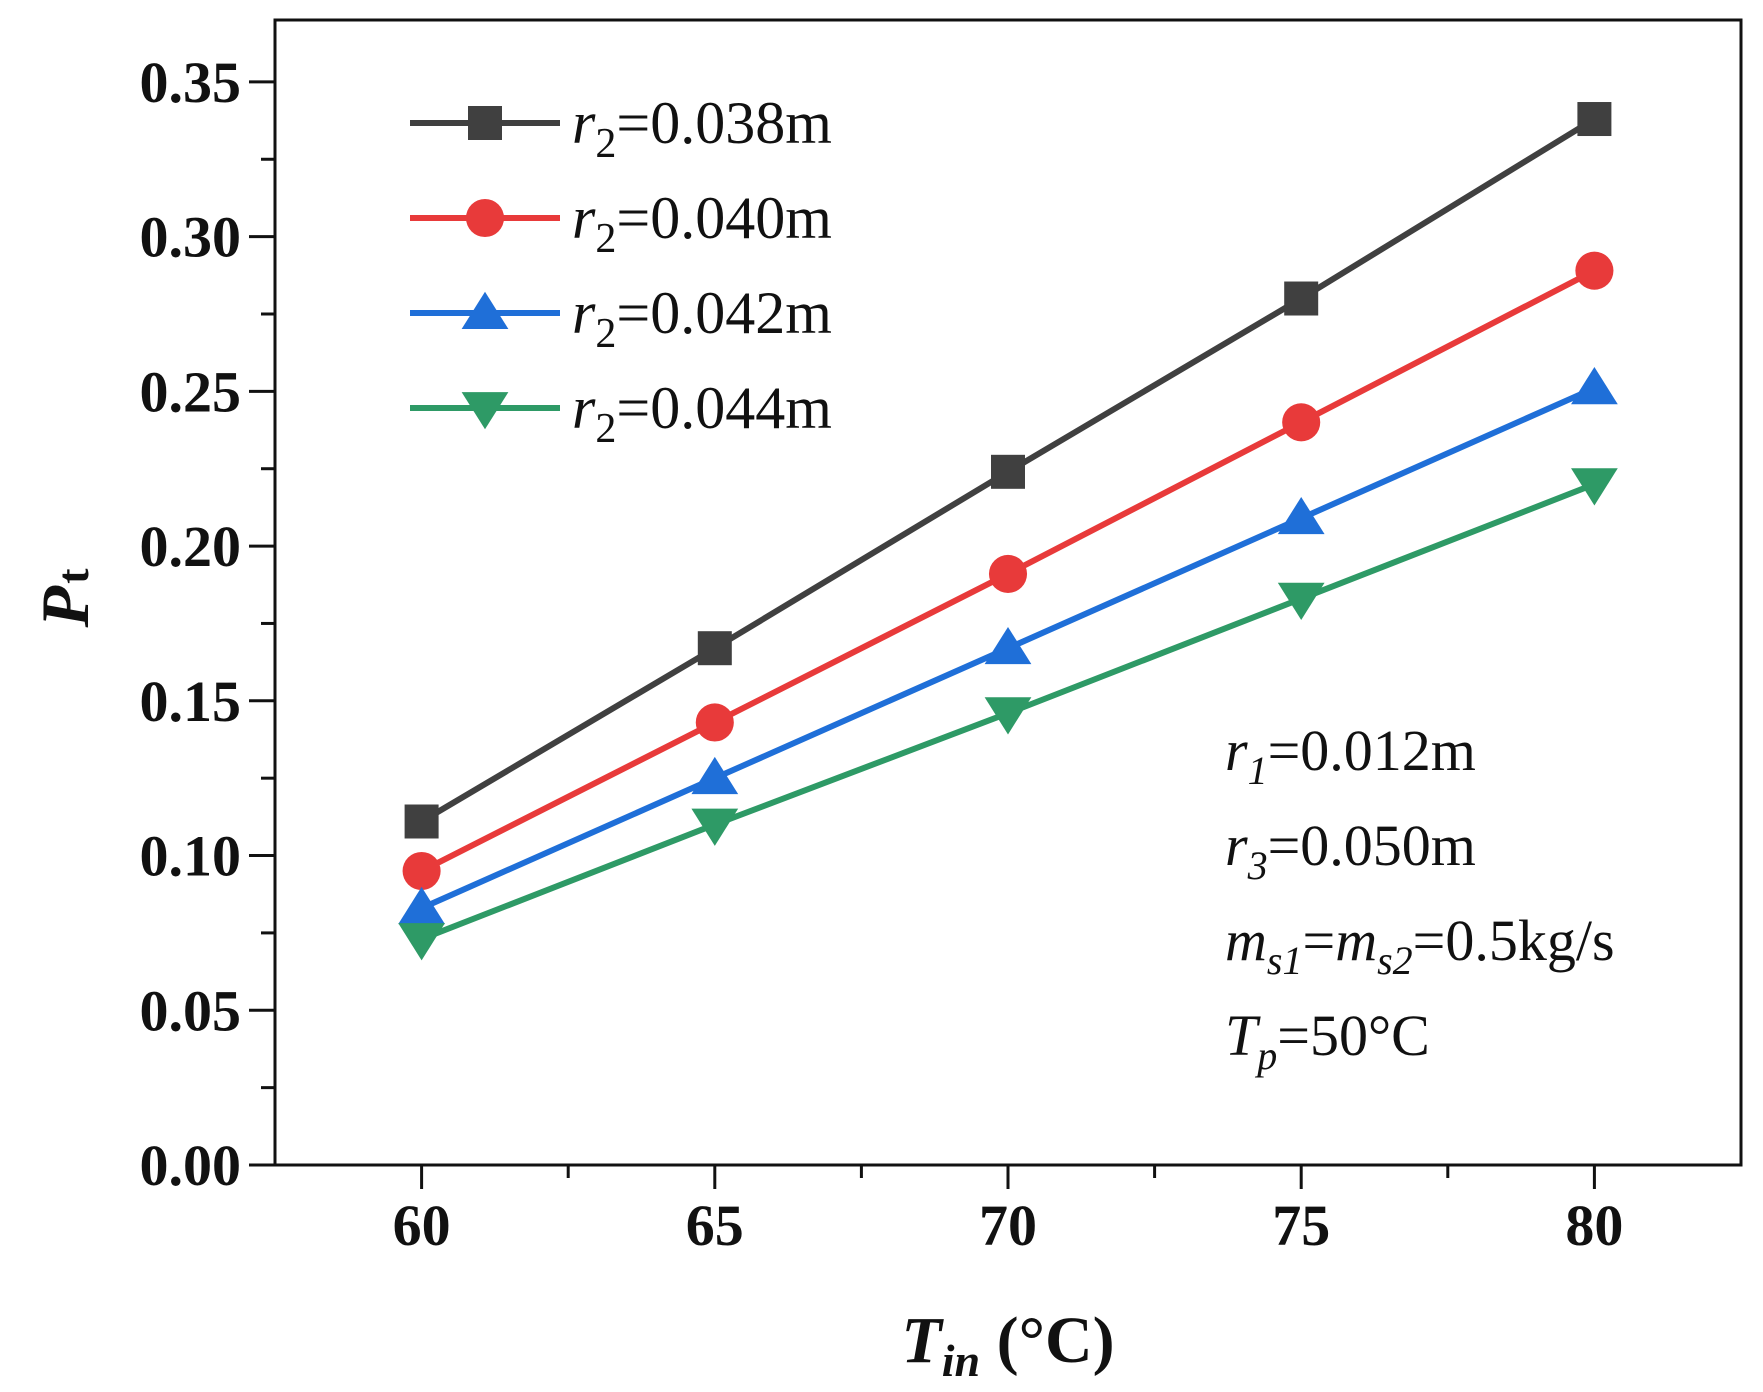 The image size is (1763, 1392). Describe the element at coordinates (191, 856) in the screenshot. I see `y-tick-label: 0.10` at that location.